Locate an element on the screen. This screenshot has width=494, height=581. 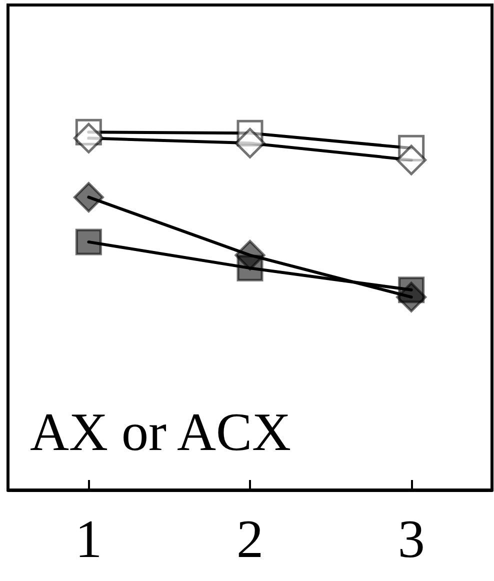
annotation: AX or ACX is located at coordinates (161, 432).